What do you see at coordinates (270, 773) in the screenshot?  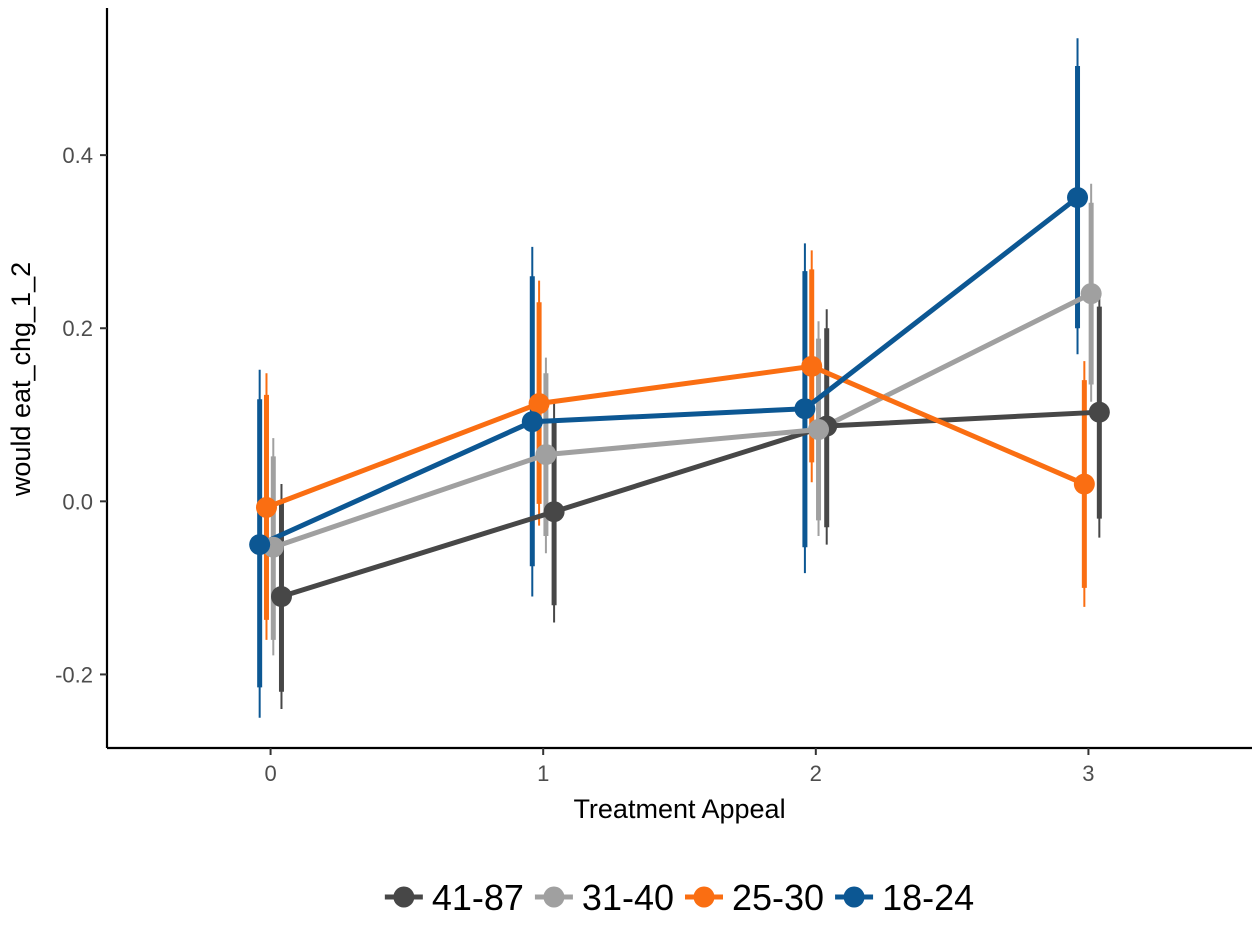 I see `x-tick-label: 0` at bounding box center [270, 773].